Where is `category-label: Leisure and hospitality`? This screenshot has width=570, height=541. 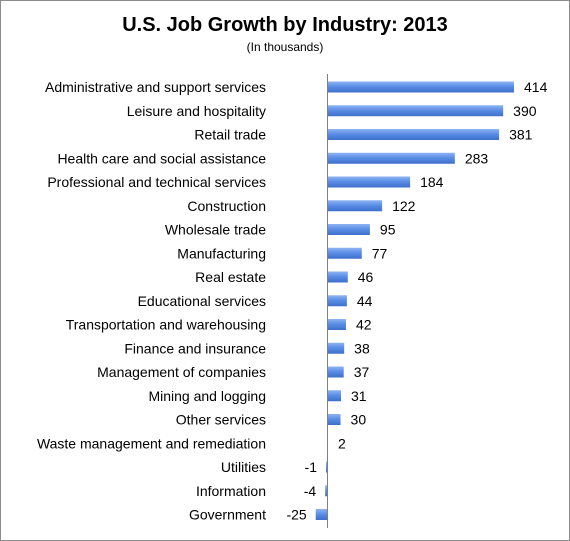 category-label: Leisure and hospitality is located at coordinates (196, 111).